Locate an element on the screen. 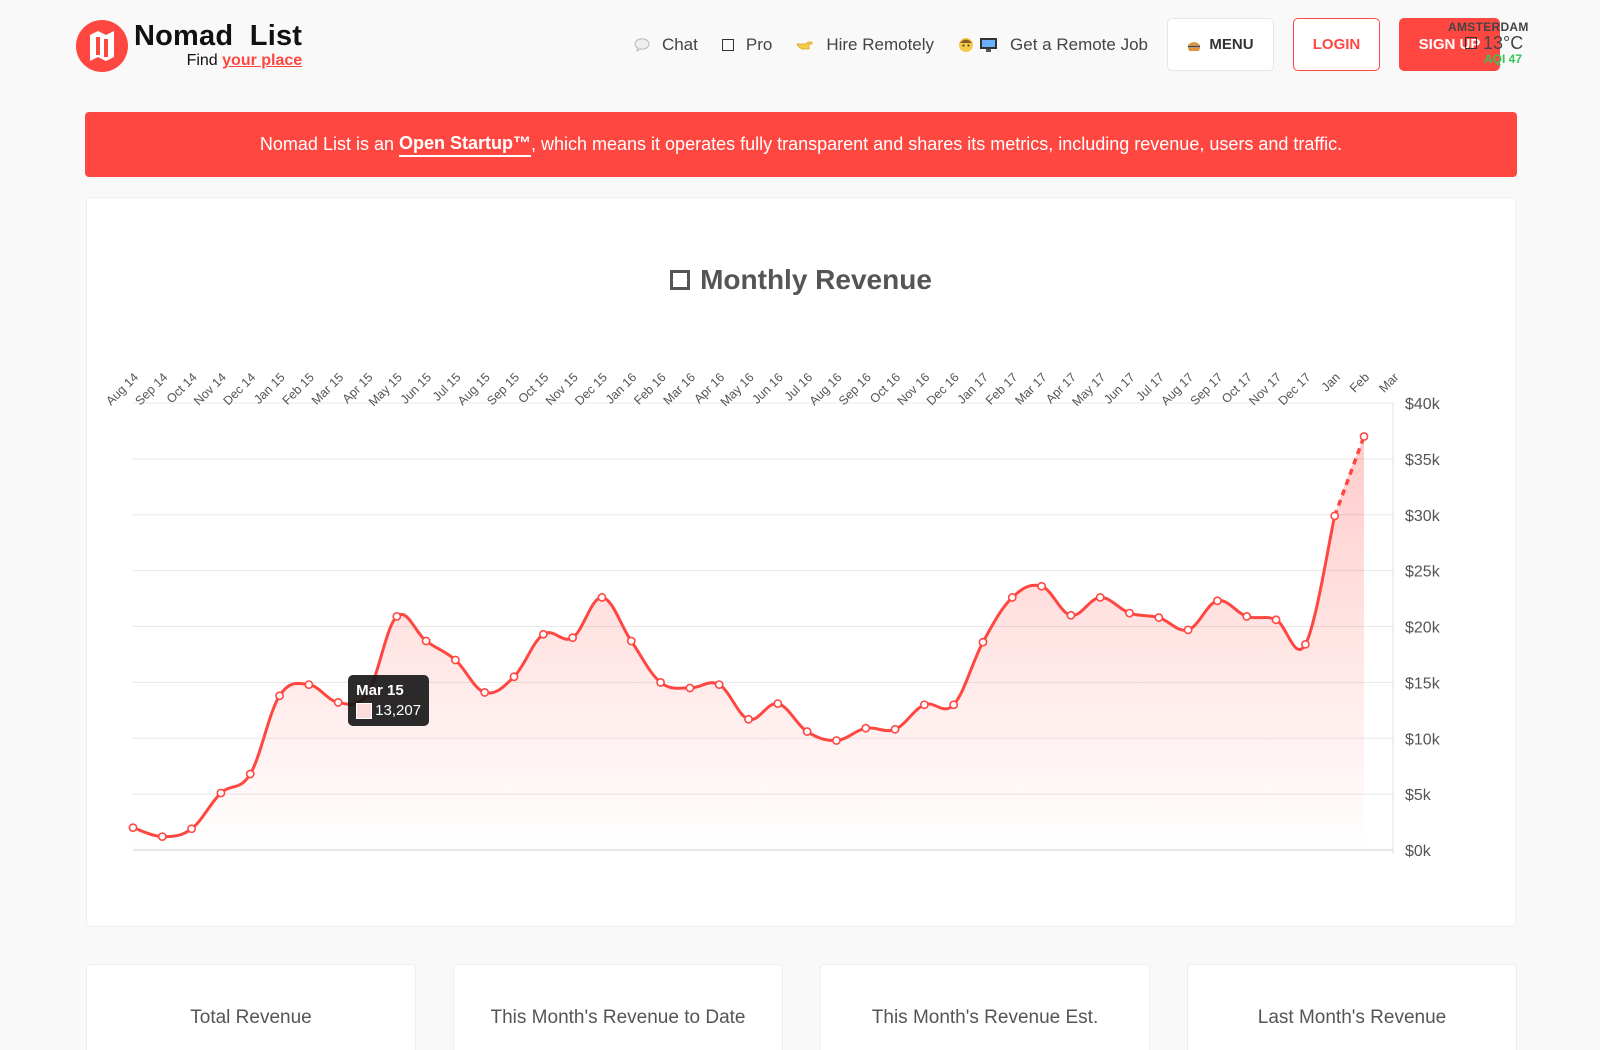 The image size is (1600, 1050). y-tick-label: $35k is located at coordinates (1423, 460).